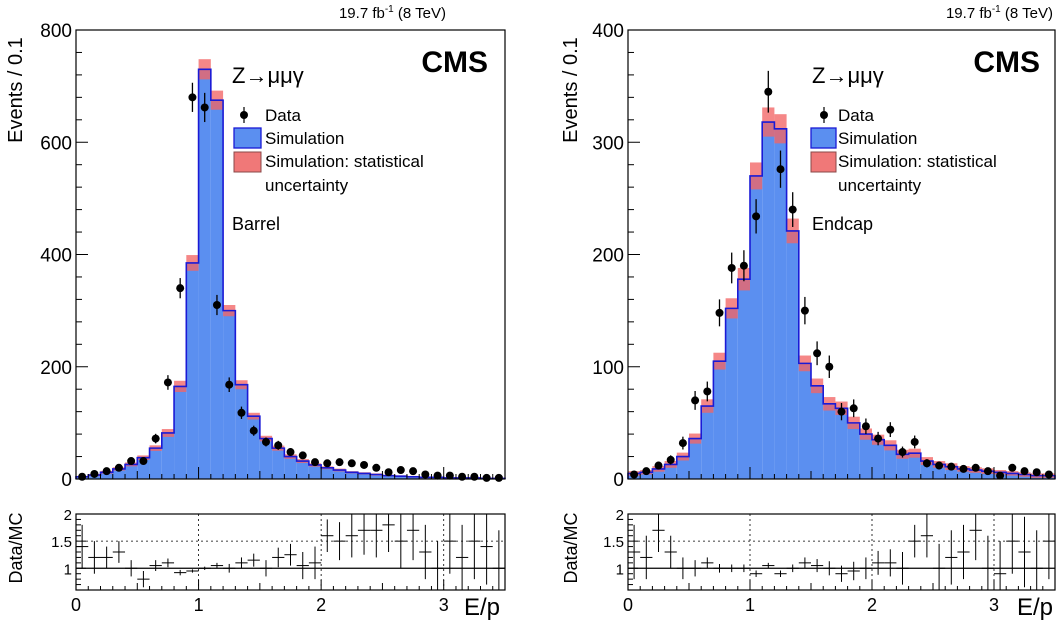 This screenshot has height=622, width=1060. I want to click on legend-uncertainty-swatch, so click(823, 162).